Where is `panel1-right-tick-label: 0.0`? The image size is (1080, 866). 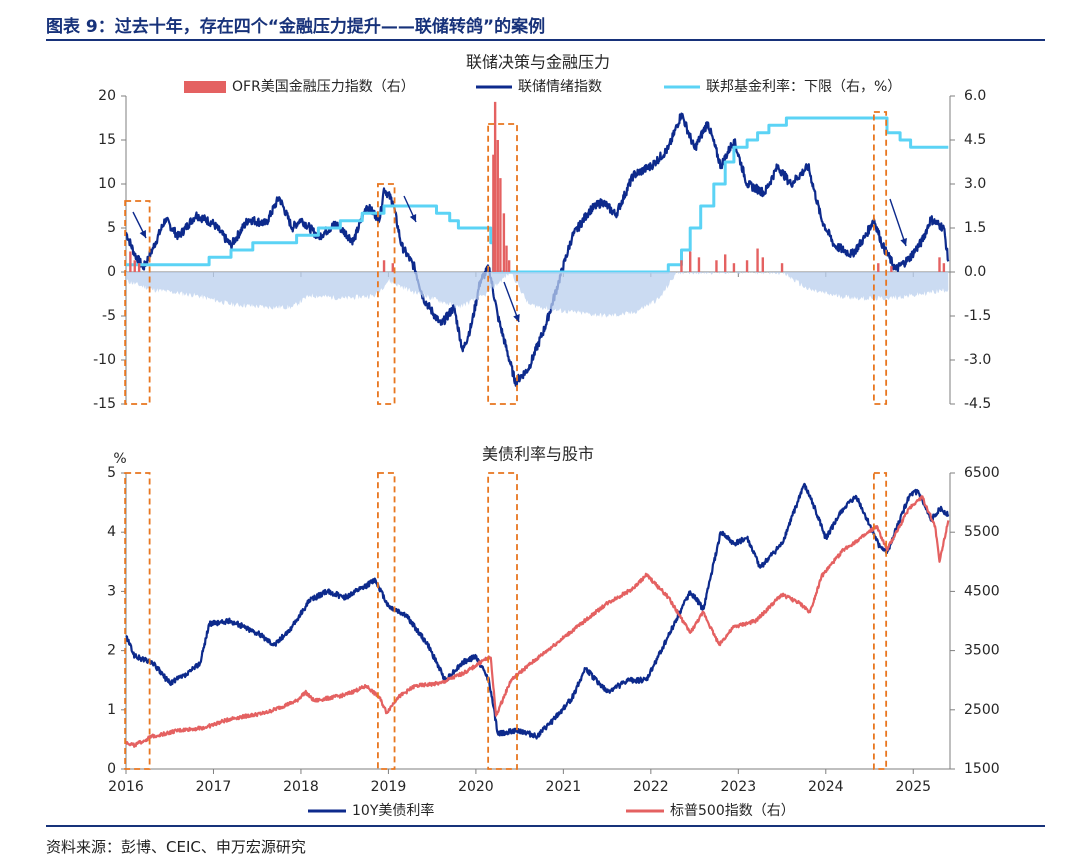
panel1-right-tick-label: 0.0 is located at coordinates (975, 272).